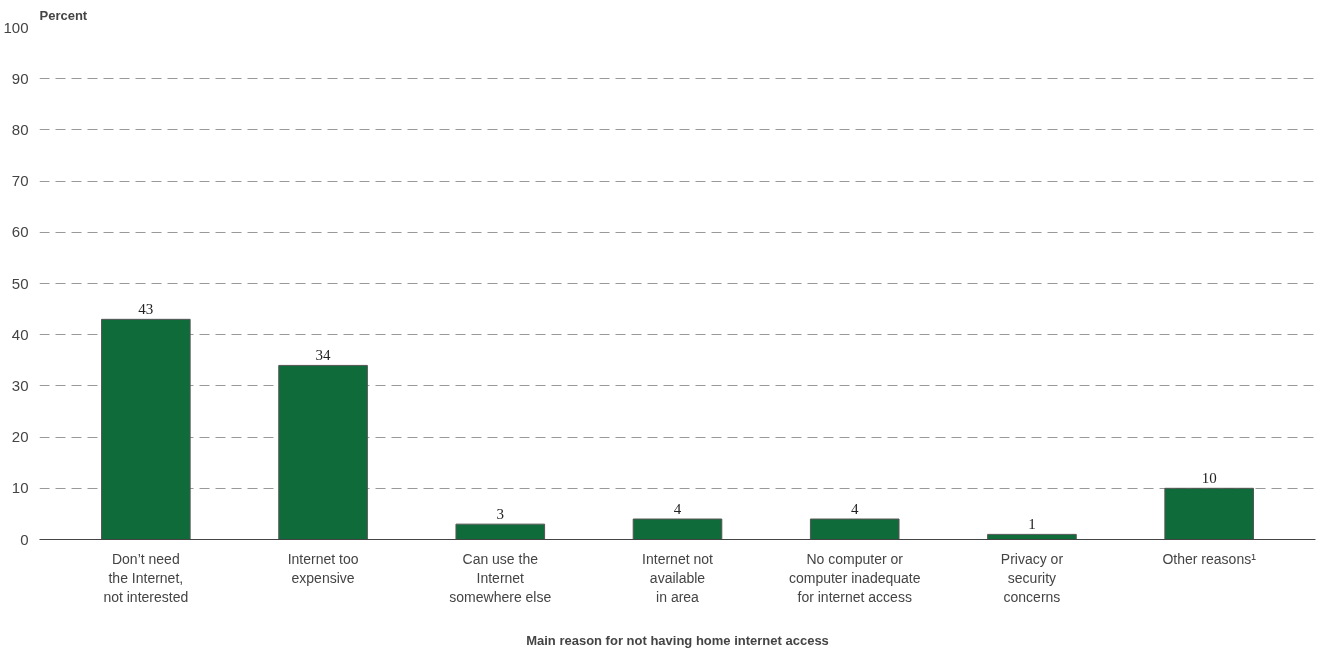  I want to click on x-tick-label: Privacy or security concerns, so click(1032, 577).